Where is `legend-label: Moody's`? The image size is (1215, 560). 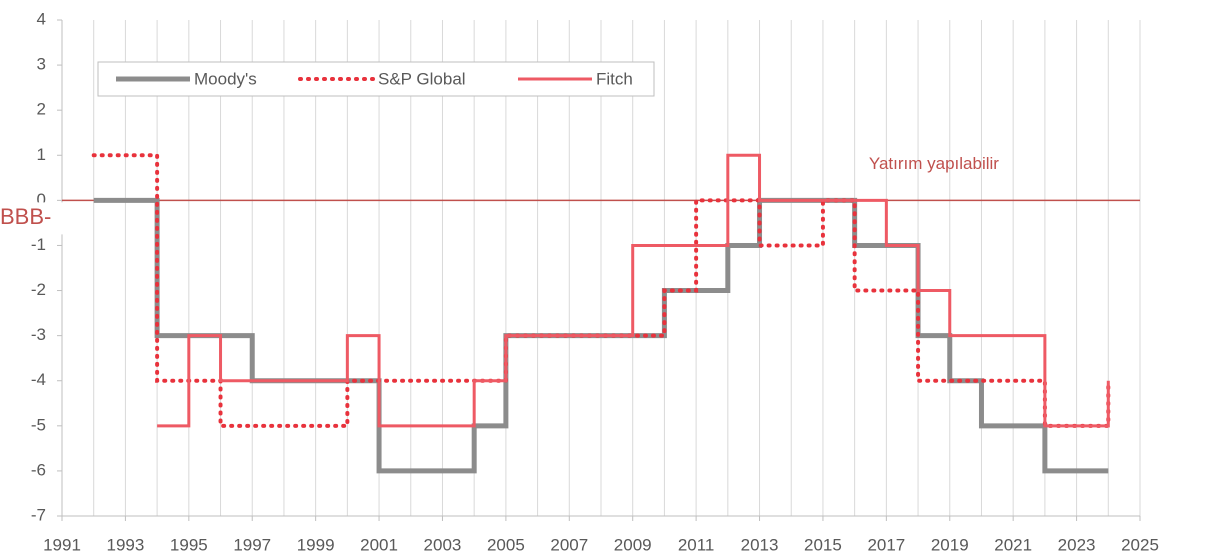 legend-label: Moody's is located at coordinates (225, 78).